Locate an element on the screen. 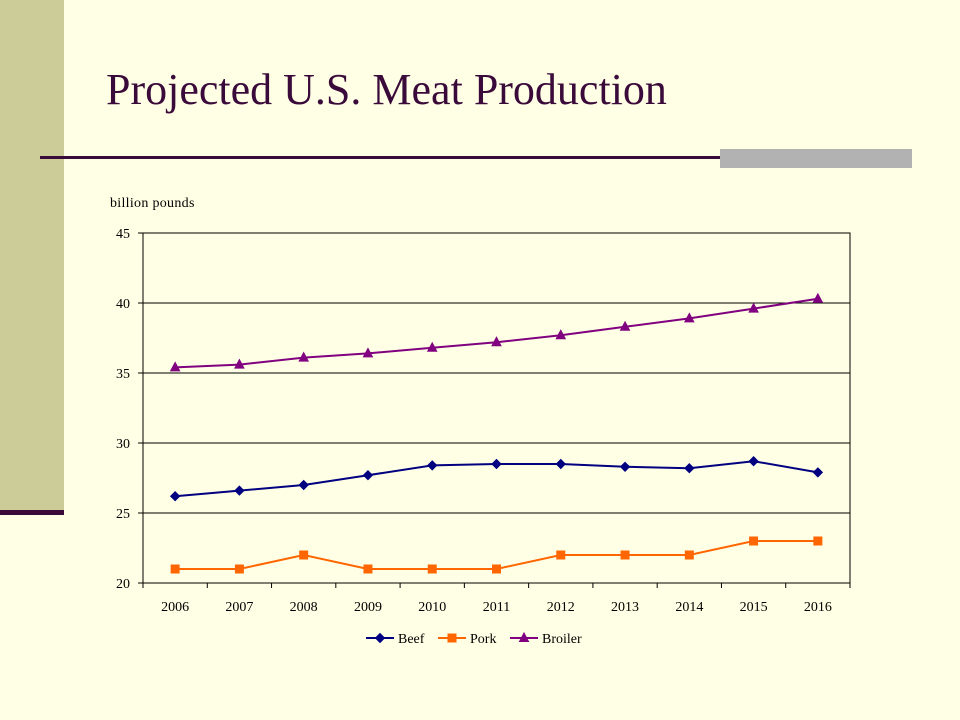 This screenshot has width=960, height=720. legend-broiler-marker is located at coordinates (524, 636).